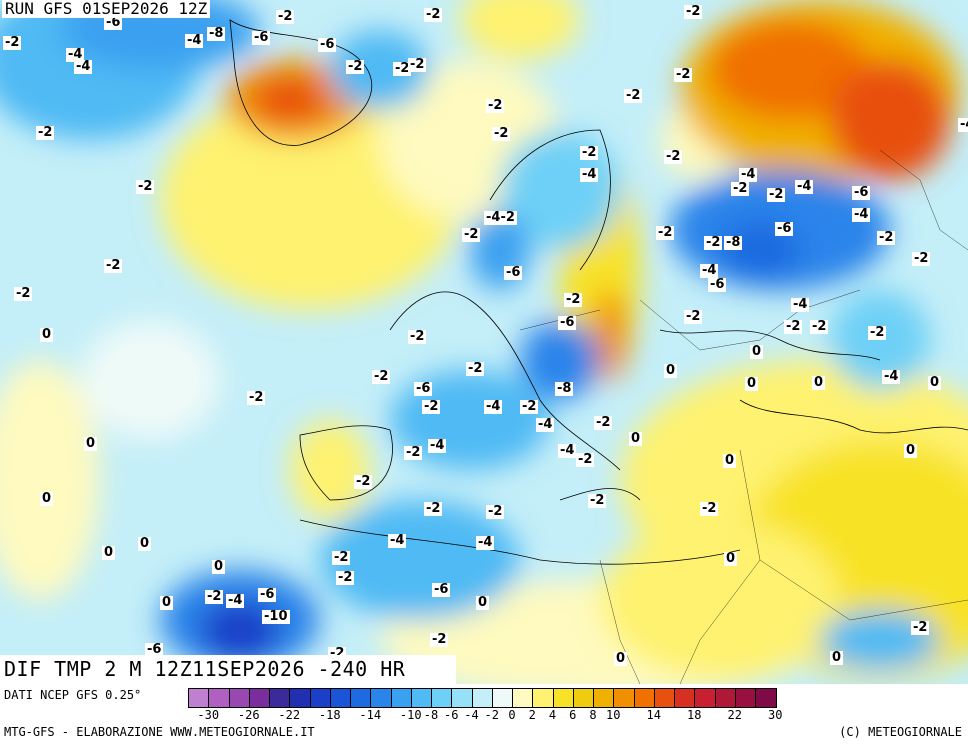 The height and width of the screenshot is (745, 968). I want to click on map-title: DIF TMP 2 M 12Z11SEP2026 -240 HR, so click(228, 669).